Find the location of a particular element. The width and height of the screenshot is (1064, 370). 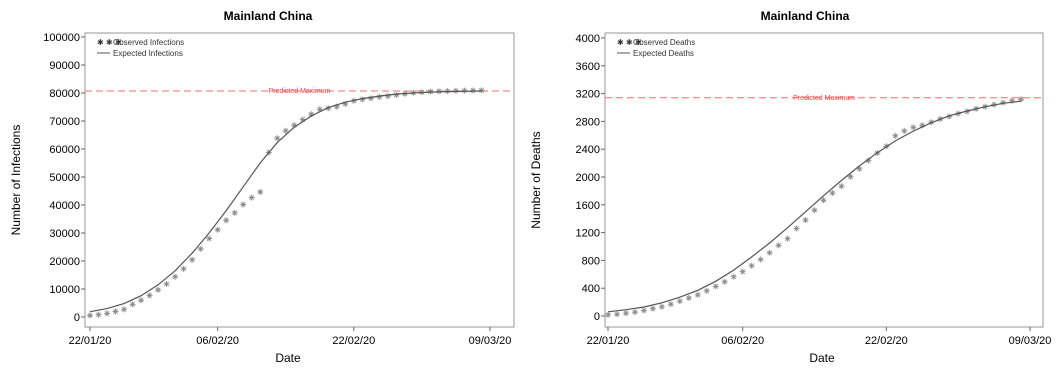

y-tick-label: 2800 is located at coordinates (588, 122).